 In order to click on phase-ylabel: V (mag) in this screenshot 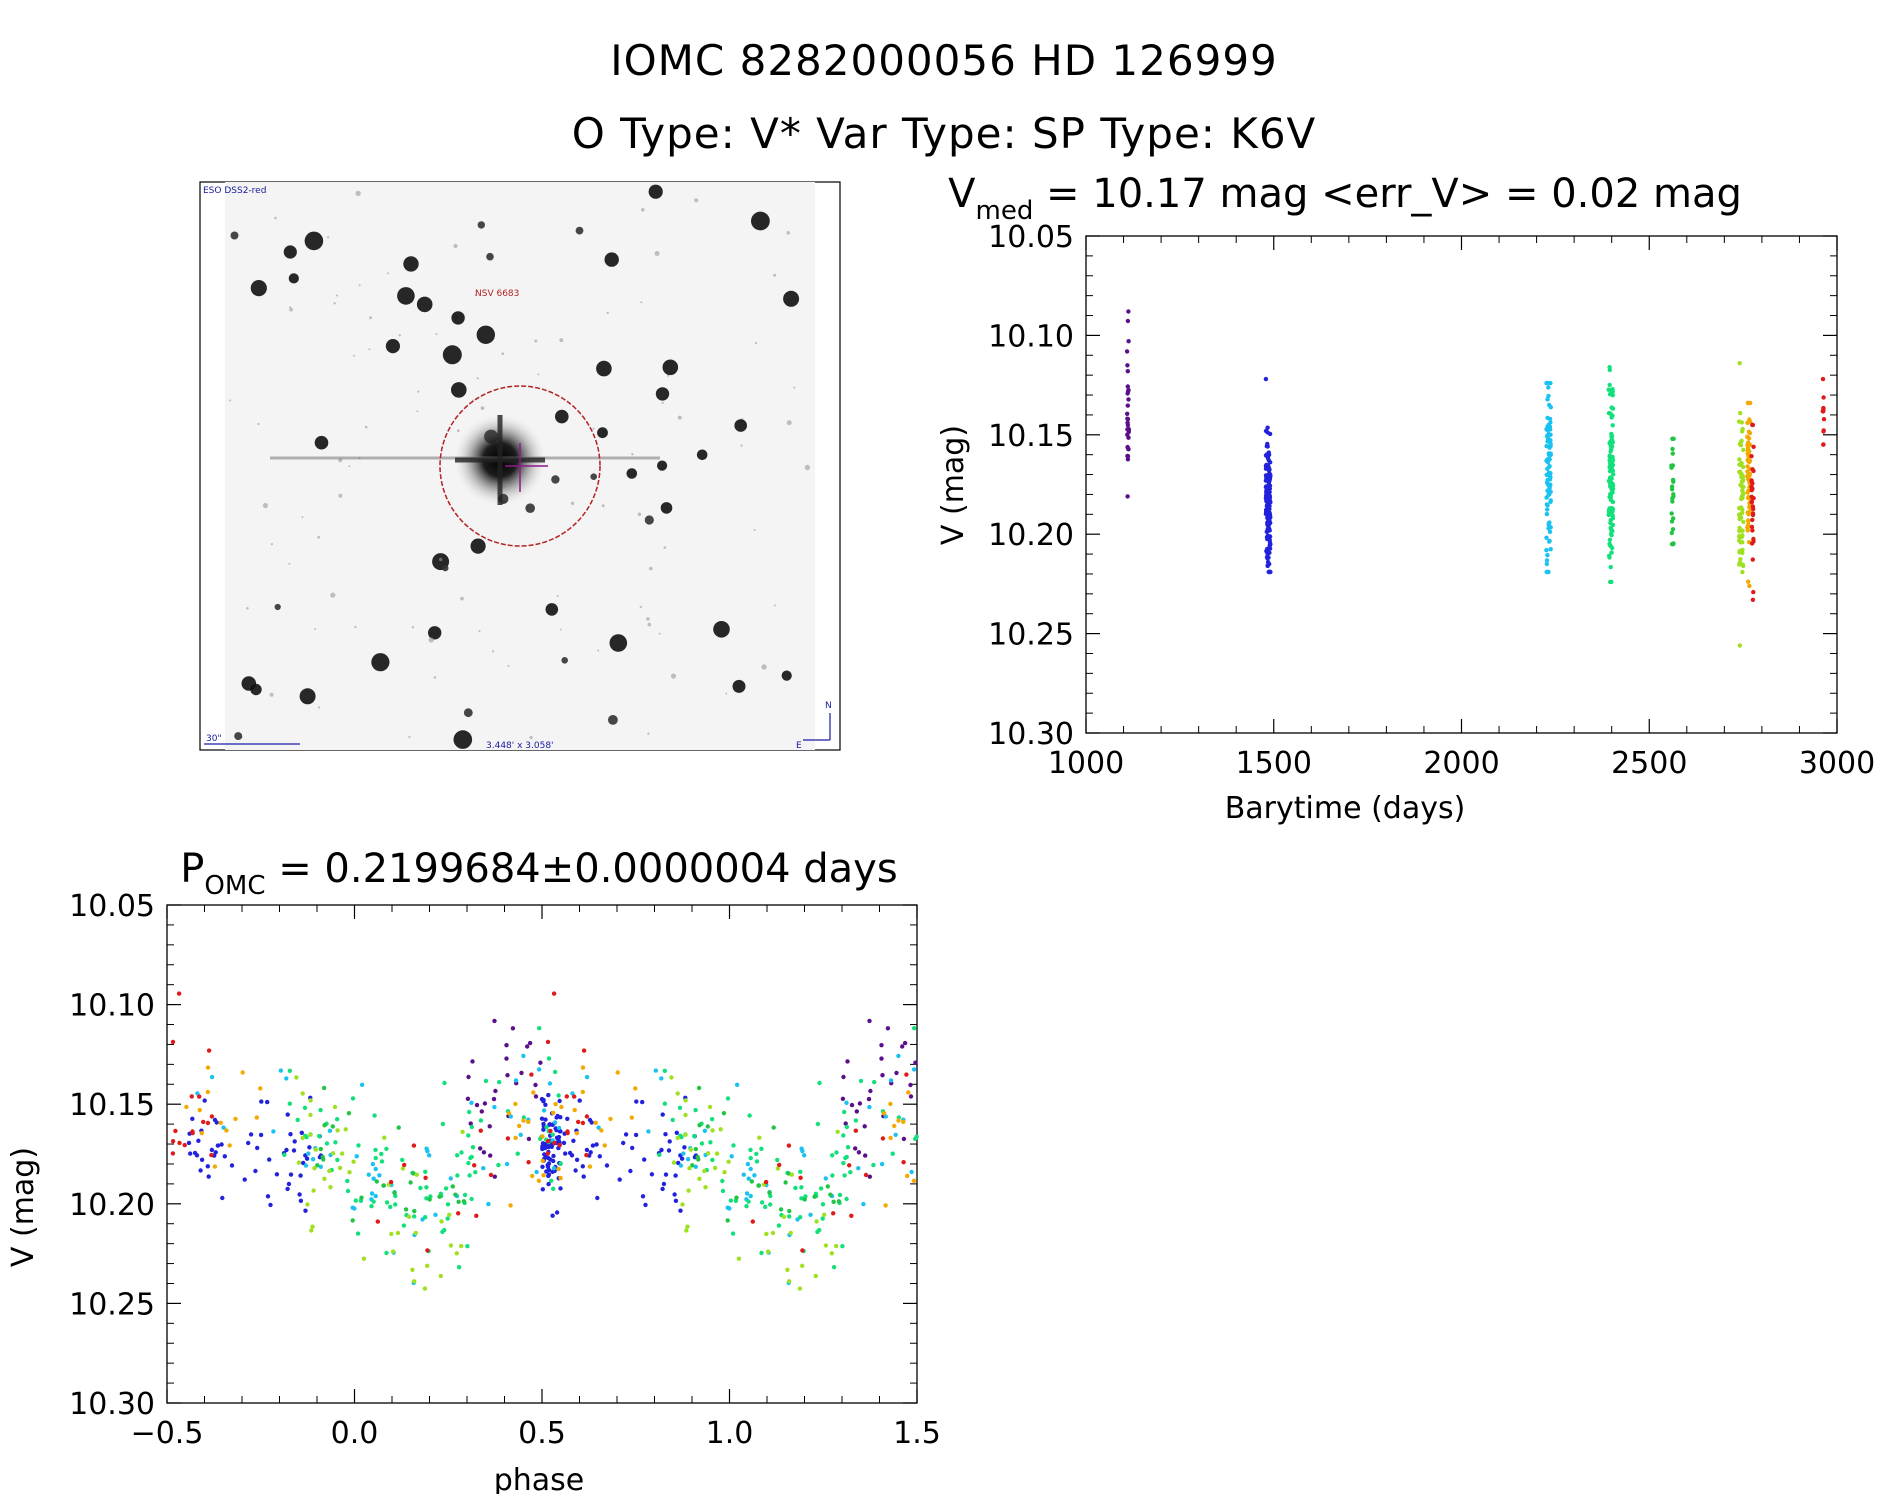, I will do `click(23, 1207)`.